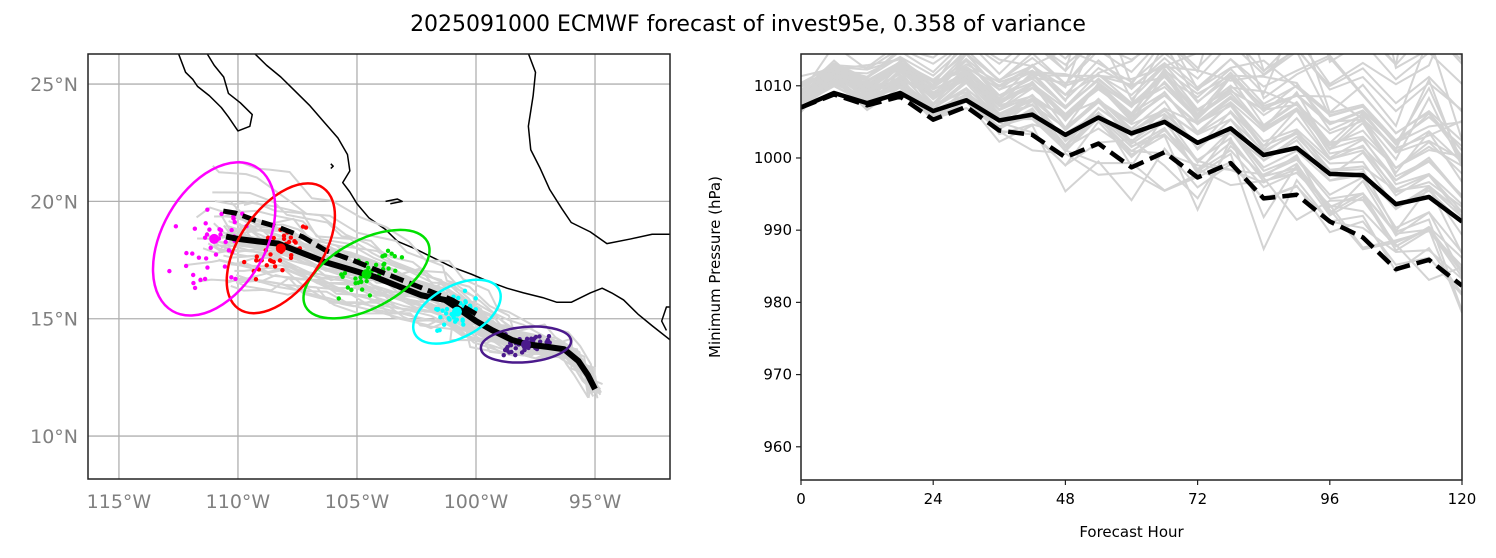 The height and width of the screenshot is (558, 1496). What do you see at coordinates (777, 230) in the screenshot?
I see `pressure-ytick-label: 990` at bounding box center [777, 230].